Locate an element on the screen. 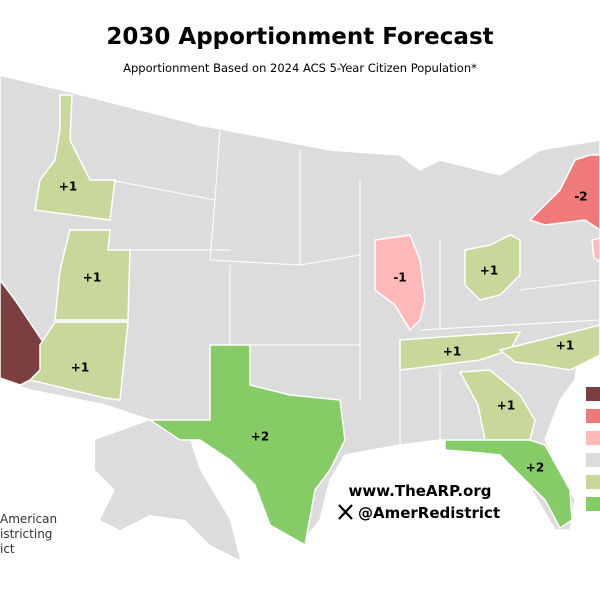  alaska is located at coordinates (167, 490).